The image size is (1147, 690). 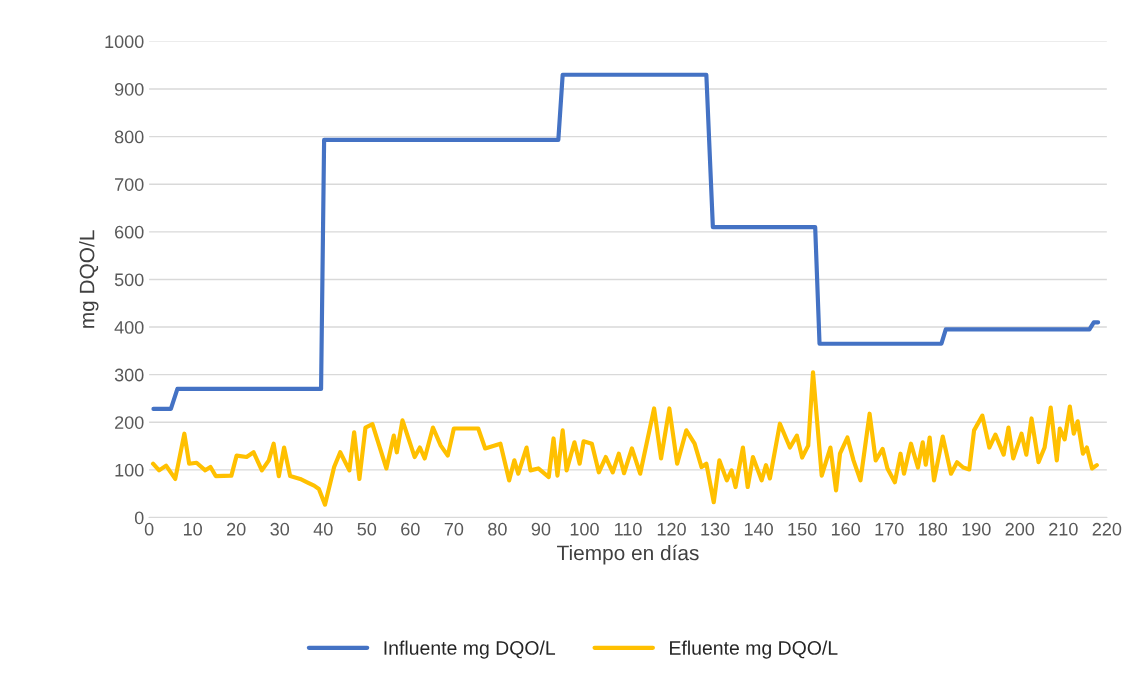 I want to click on x-tick-label: 180, so click(x=933, y=529).